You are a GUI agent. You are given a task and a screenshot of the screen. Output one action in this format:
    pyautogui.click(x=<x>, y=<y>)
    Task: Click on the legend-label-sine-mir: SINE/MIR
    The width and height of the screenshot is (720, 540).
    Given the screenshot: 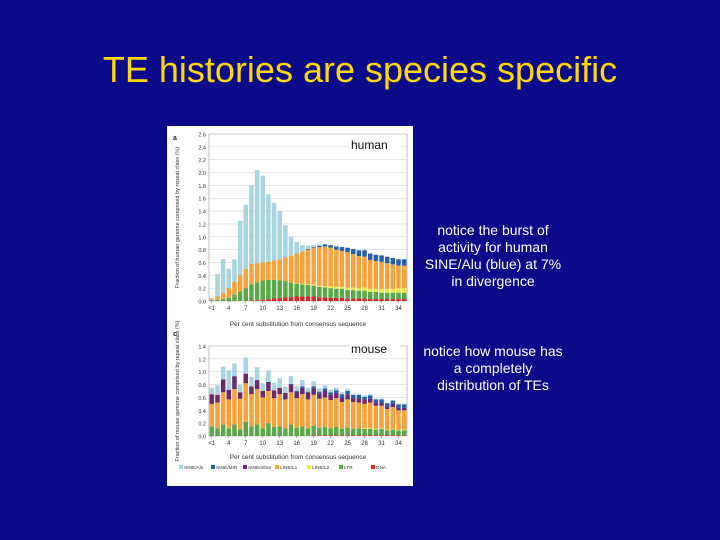 What is the action you would take?
    pyautogui.click(x=227, y=468)
    